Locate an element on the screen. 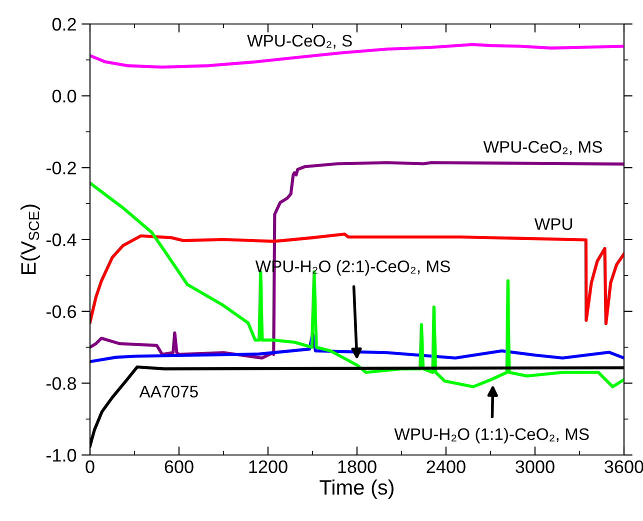 This screenshot has height=521, width=643. annotation: AA7075 is located at coordinates (168, 392).